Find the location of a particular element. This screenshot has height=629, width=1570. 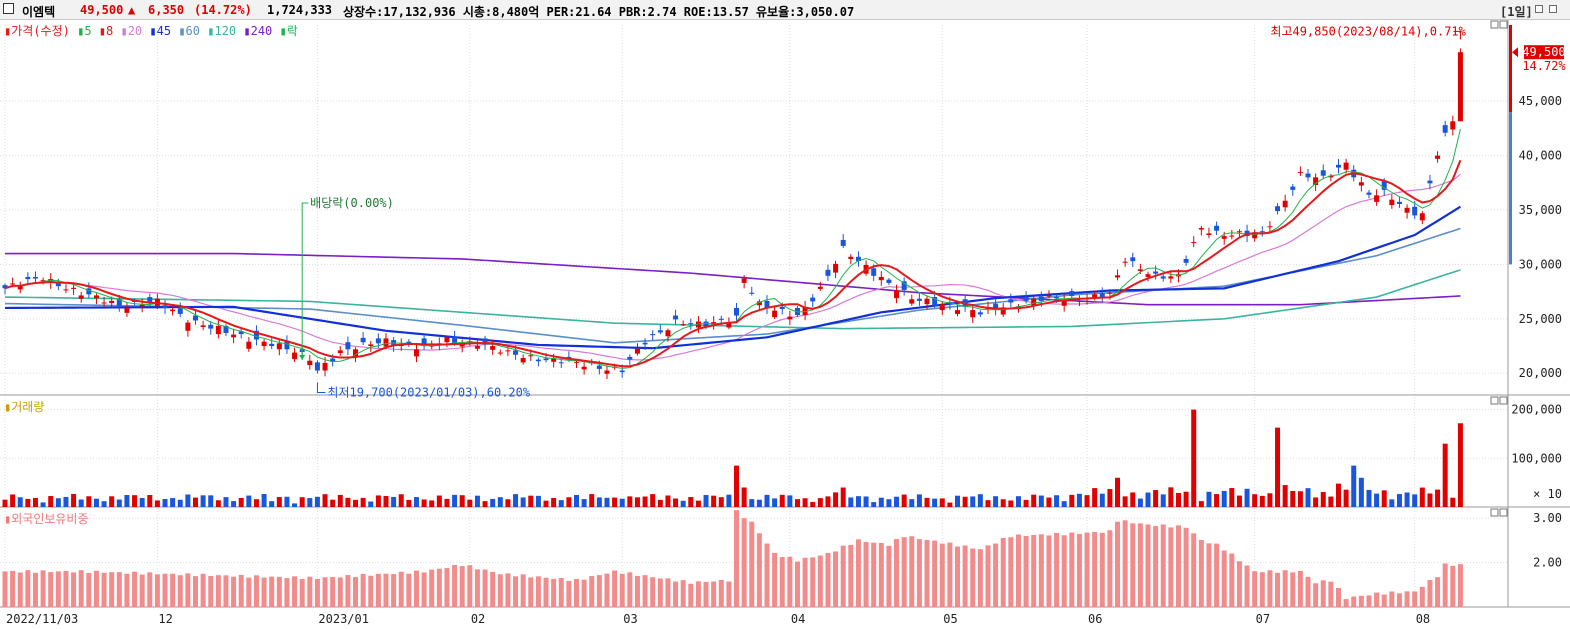

price-legend: ▮가격(수정) ▮5 ▮8 ▮20 ▮45 ▮60 ▮120 ▮240 ▮락 is located at coordinates (151, 30).